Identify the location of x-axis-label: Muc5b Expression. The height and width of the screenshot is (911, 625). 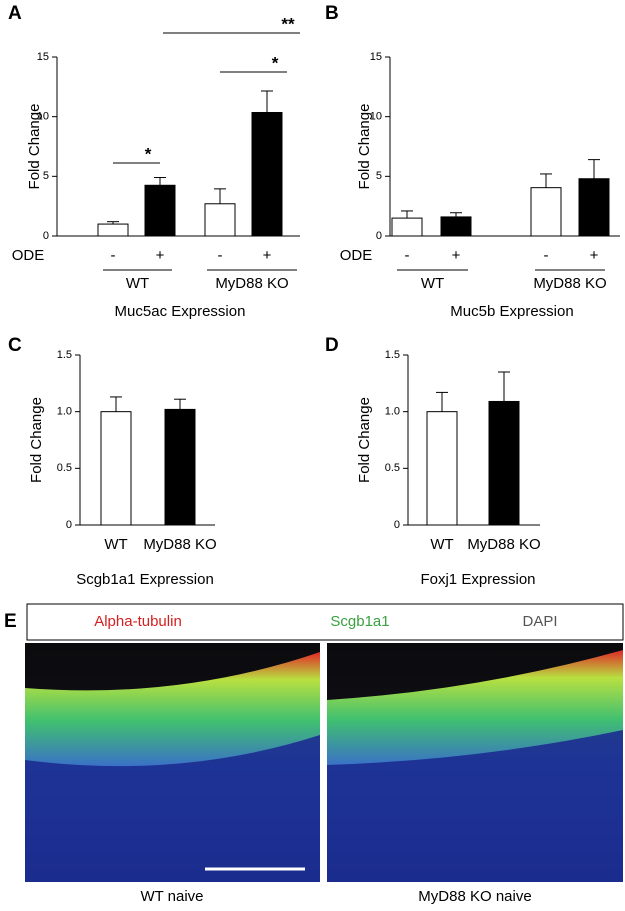
(511, 311).